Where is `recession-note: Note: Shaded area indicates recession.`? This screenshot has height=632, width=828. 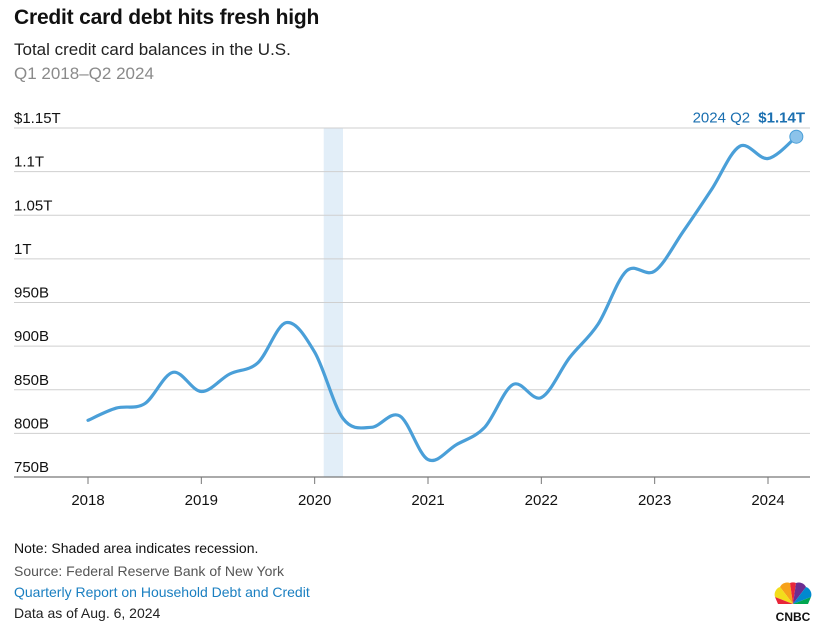 recession-note: Note: Shaded area indicates recession. is located at coordinates (136, 548).